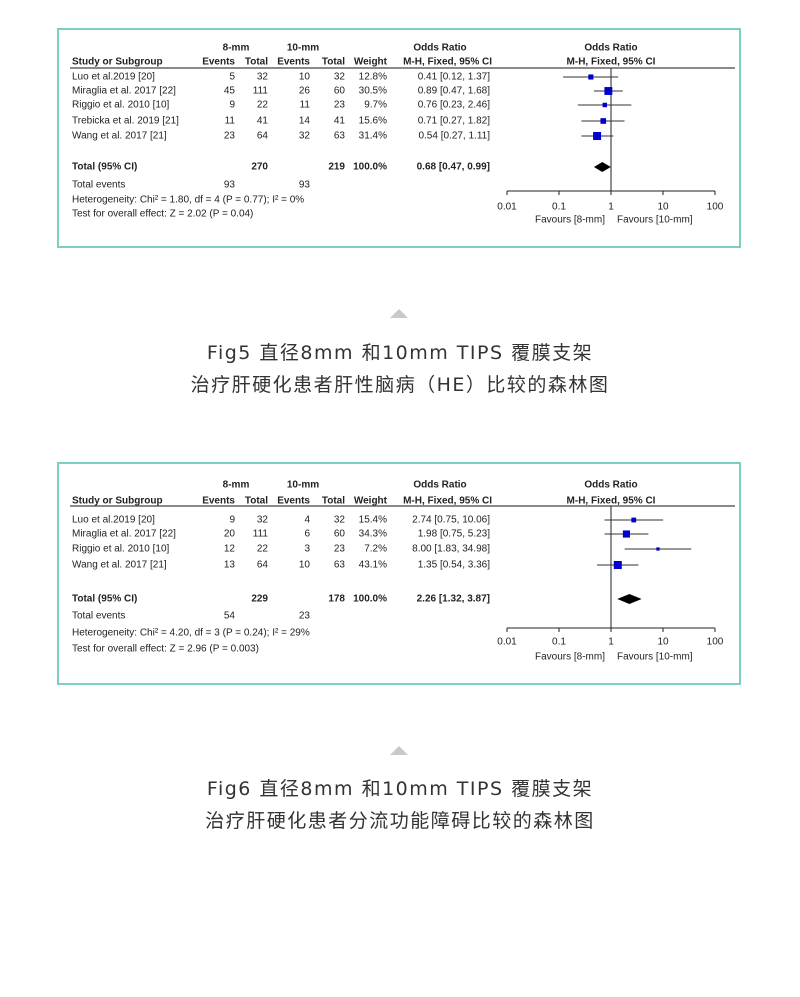 This screenshot has width=800, height=997. I want to click on total-weight: 100.0%, so click(370, 599).